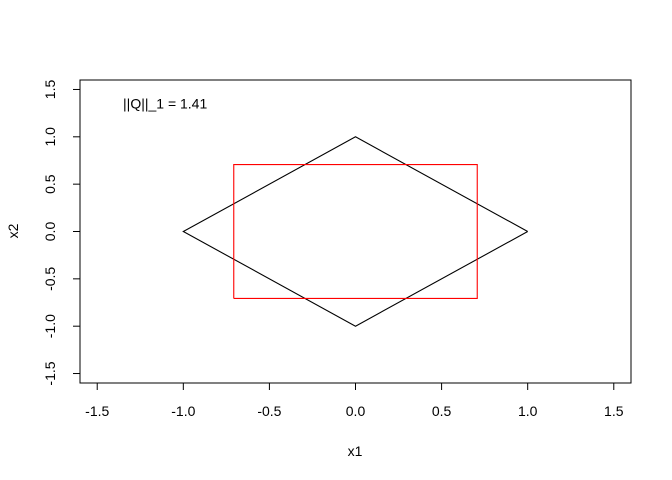 The width and height of the screenshot is (672, 480). What do you see at coordinates (50, 184) in the screenshot?
I see `y-tick-label: 0.5` at bounding box center [50, 184].